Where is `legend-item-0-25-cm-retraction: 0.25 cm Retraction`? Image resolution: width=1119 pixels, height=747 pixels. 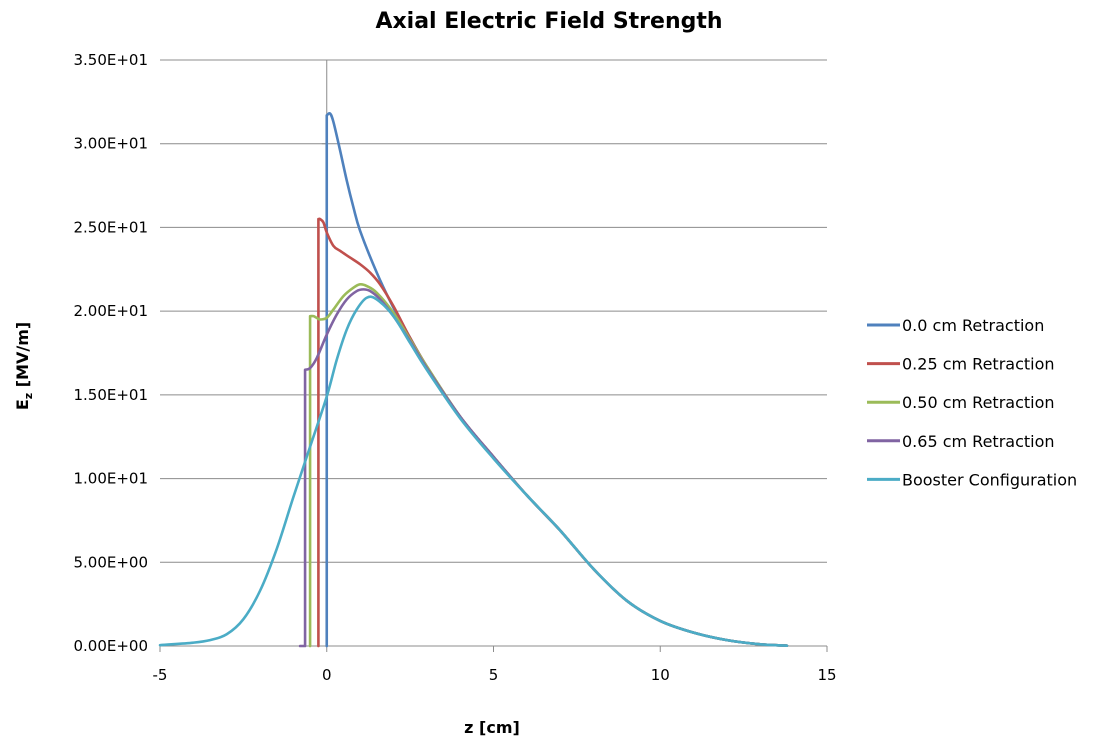 legend-item-0-25-cm-retraction: 0.25 cm Retraction is located at coordinates (961, 364).